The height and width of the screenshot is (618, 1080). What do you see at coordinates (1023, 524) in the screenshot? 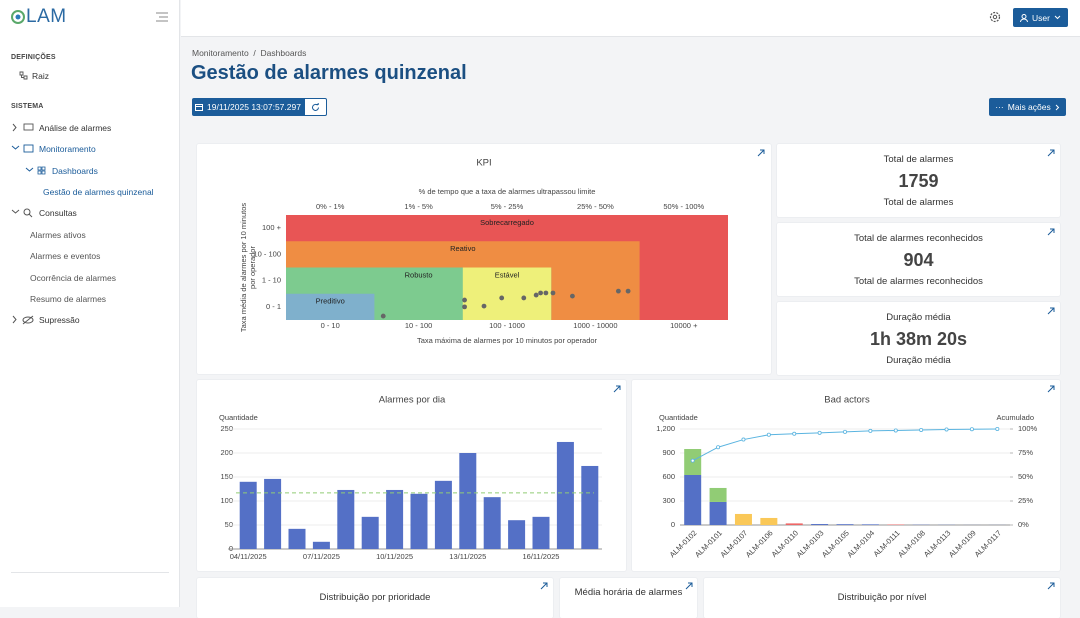
I see `y2-tick-label: 0%` at bounding box center [1023, 524].